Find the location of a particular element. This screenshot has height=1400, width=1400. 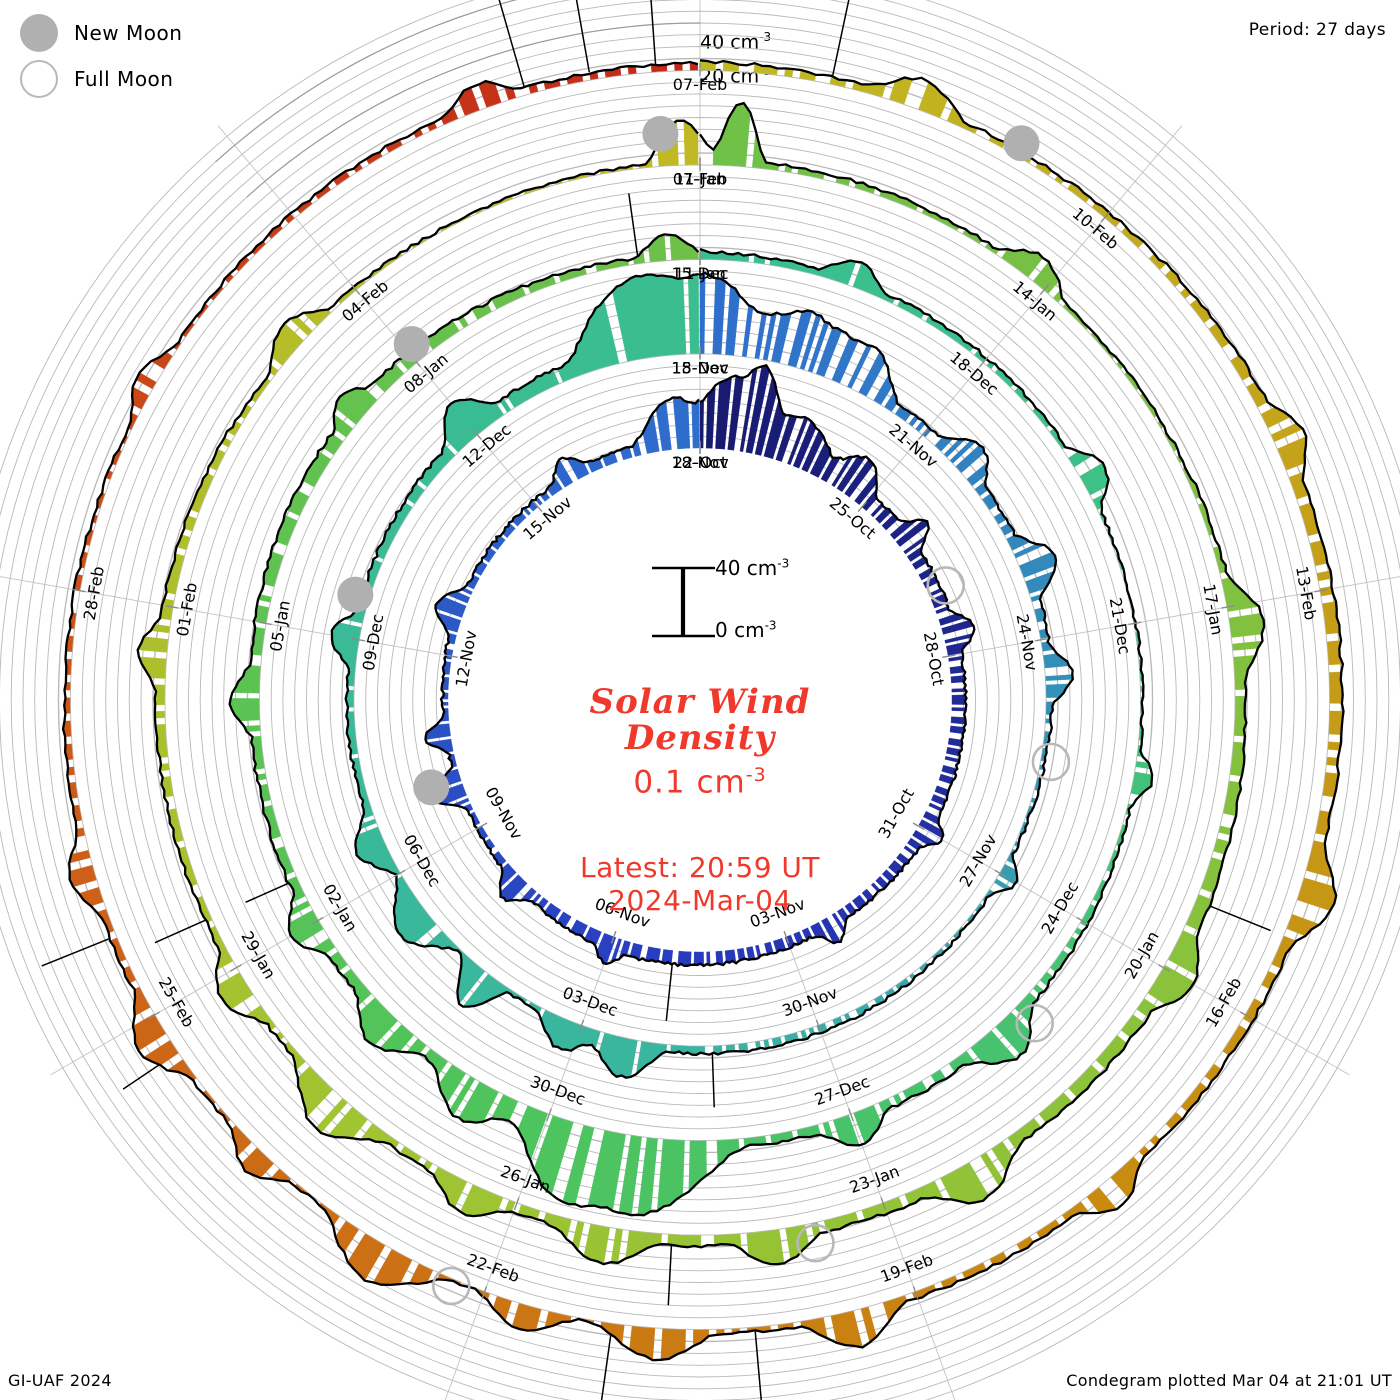

plotted-timestamp: Condegram plotted Mar 04 at 21:01 UT is located at coordinates (1229, 1380).